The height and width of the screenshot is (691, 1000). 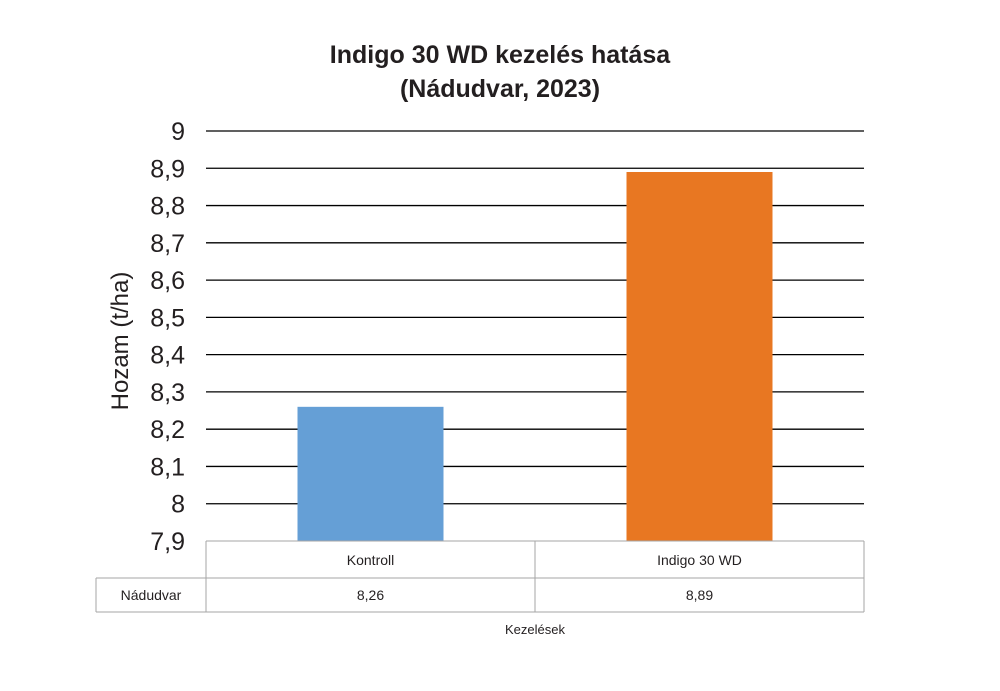 I want to click on category-label: Kontroll, so click(x=370, y=560).